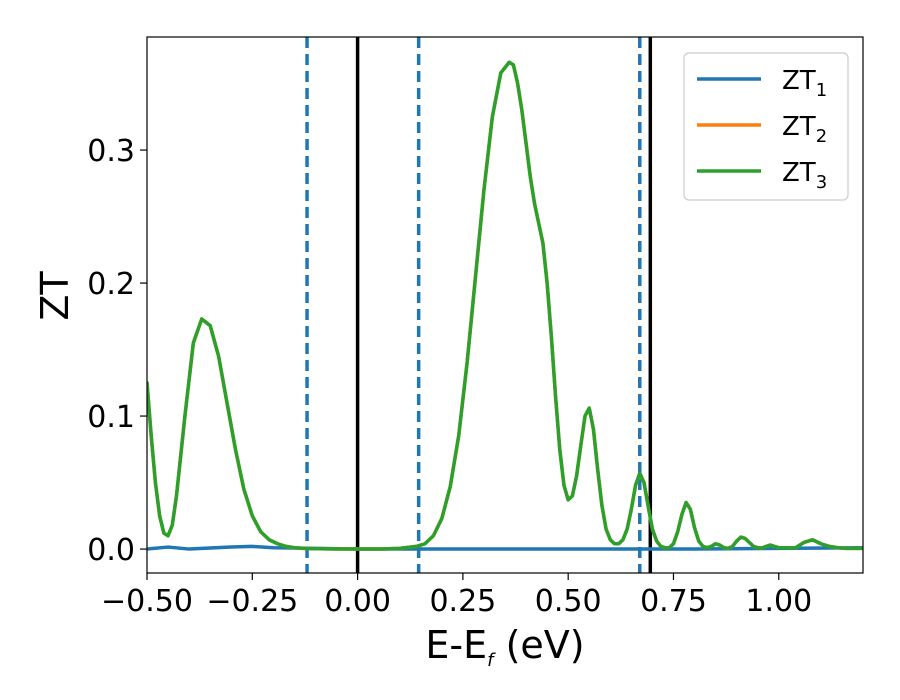 This screenshot has width=900, height=700. What do you see at coordinates (111, 417) in the screenshot?
I see `y-tick-label: 0.1` at bounding box center [111, 417].